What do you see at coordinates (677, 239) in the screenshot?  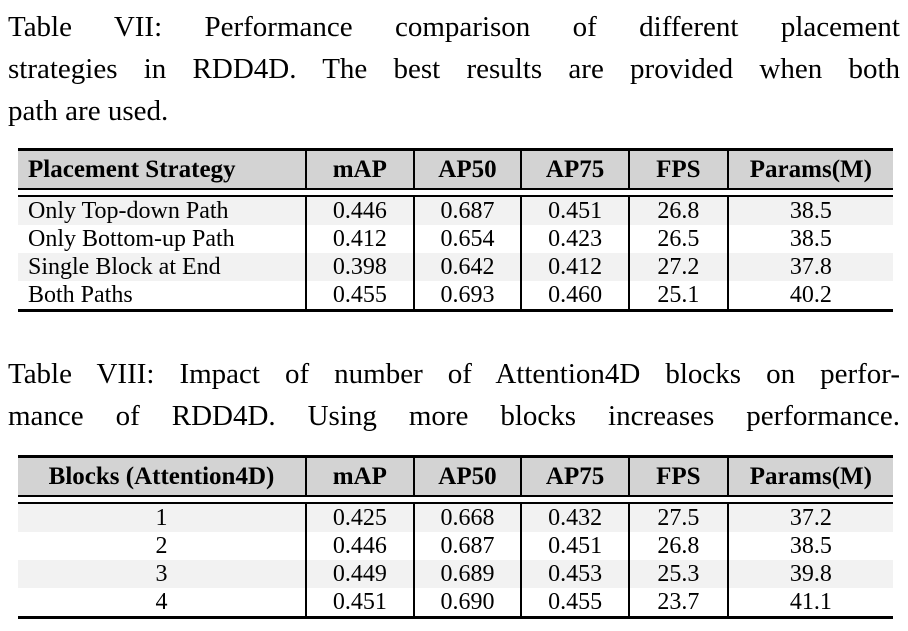 I see `table-cell: 26.5` at bounding box center [677, 239].